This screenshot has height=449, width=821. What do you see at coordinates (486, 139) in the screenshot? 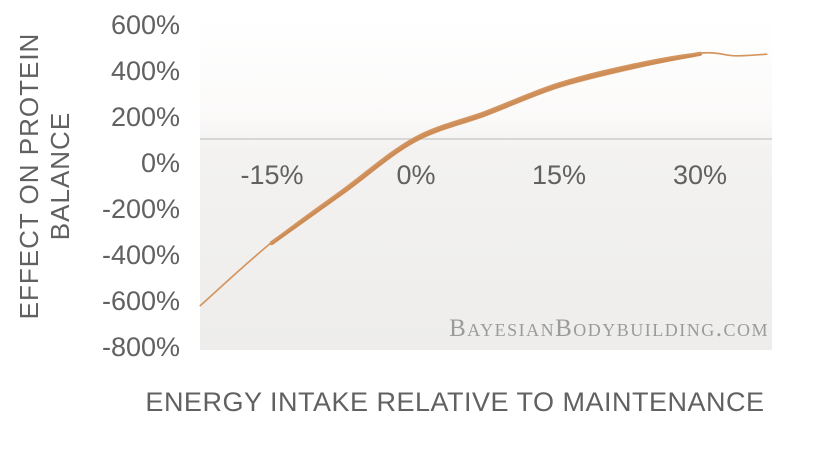
I see `axis-crossing-line` at bounding box center [486, 139].